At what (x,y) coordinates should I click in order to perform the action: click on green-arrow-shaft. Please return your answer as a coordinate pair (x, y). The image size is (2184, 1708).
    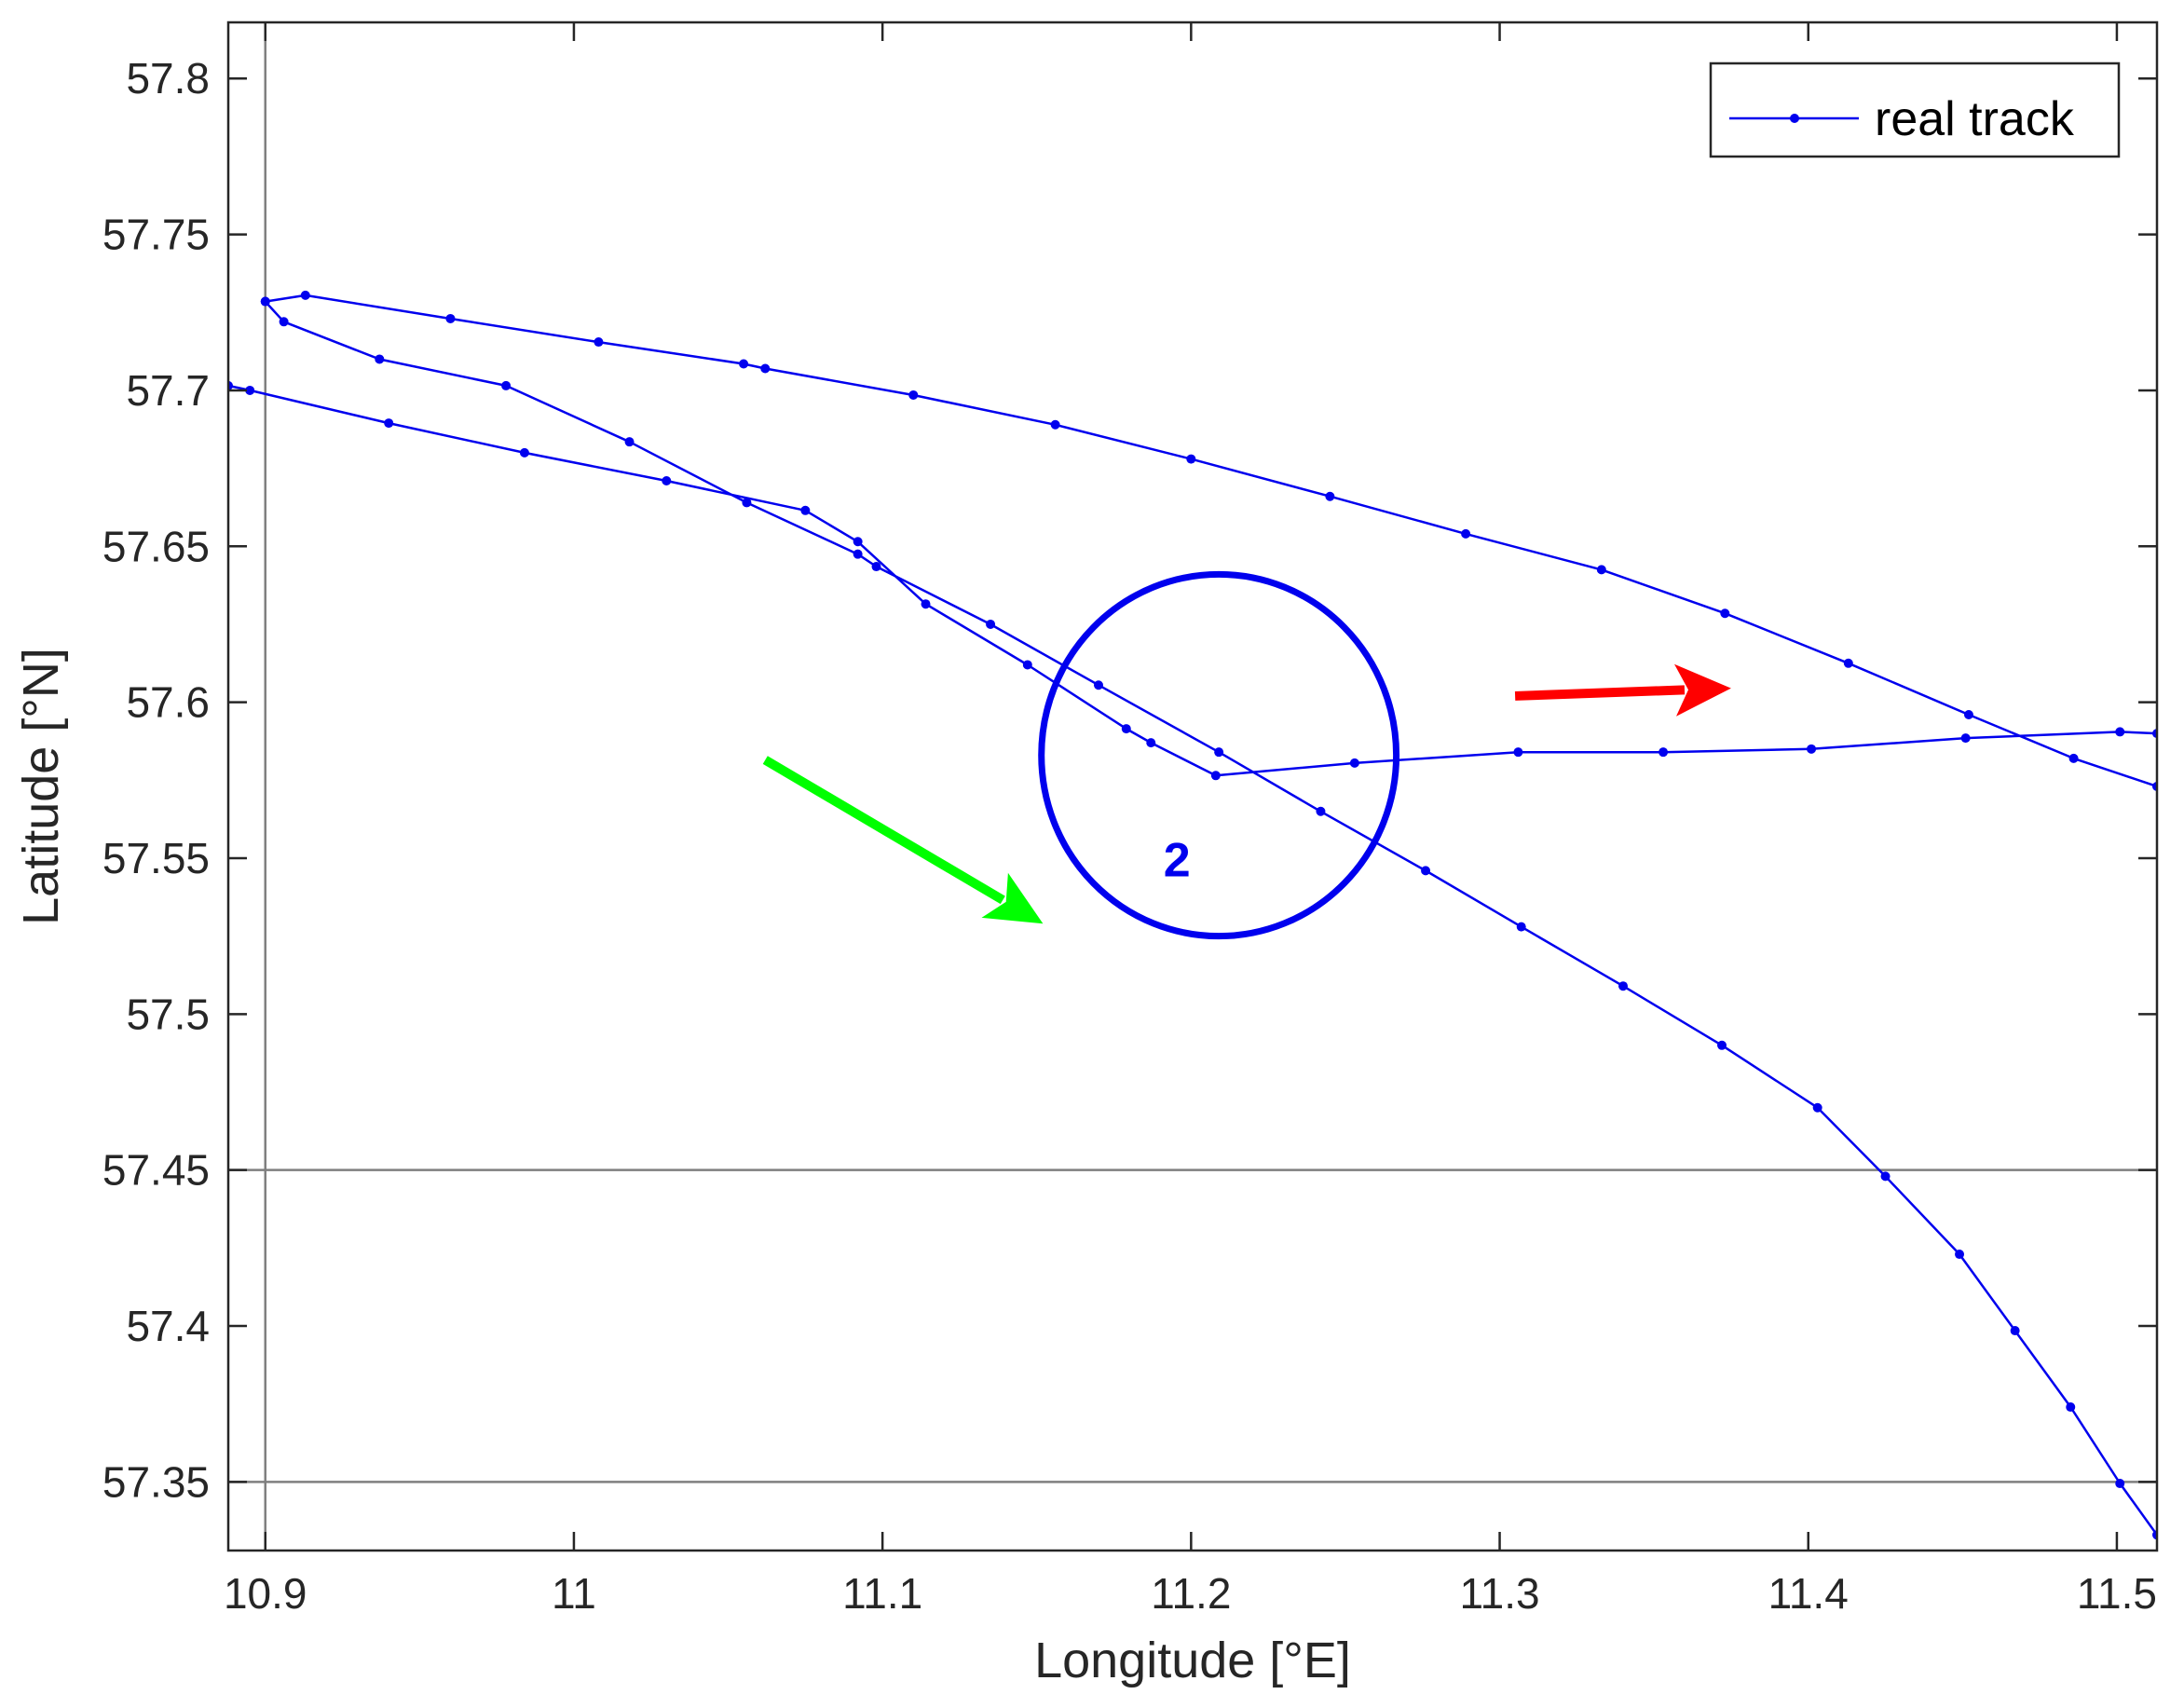
    Looking at the image, I should click on (883, 830).